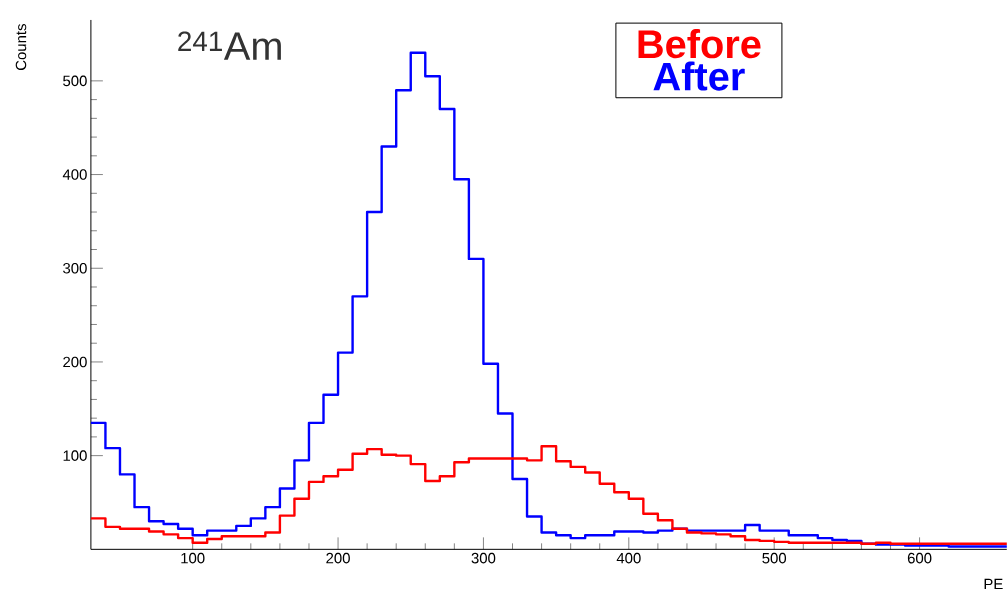 This screenshot has height=594, width=1008. I want to click on chart-title: $^{241}$Am, so click(229, 45).